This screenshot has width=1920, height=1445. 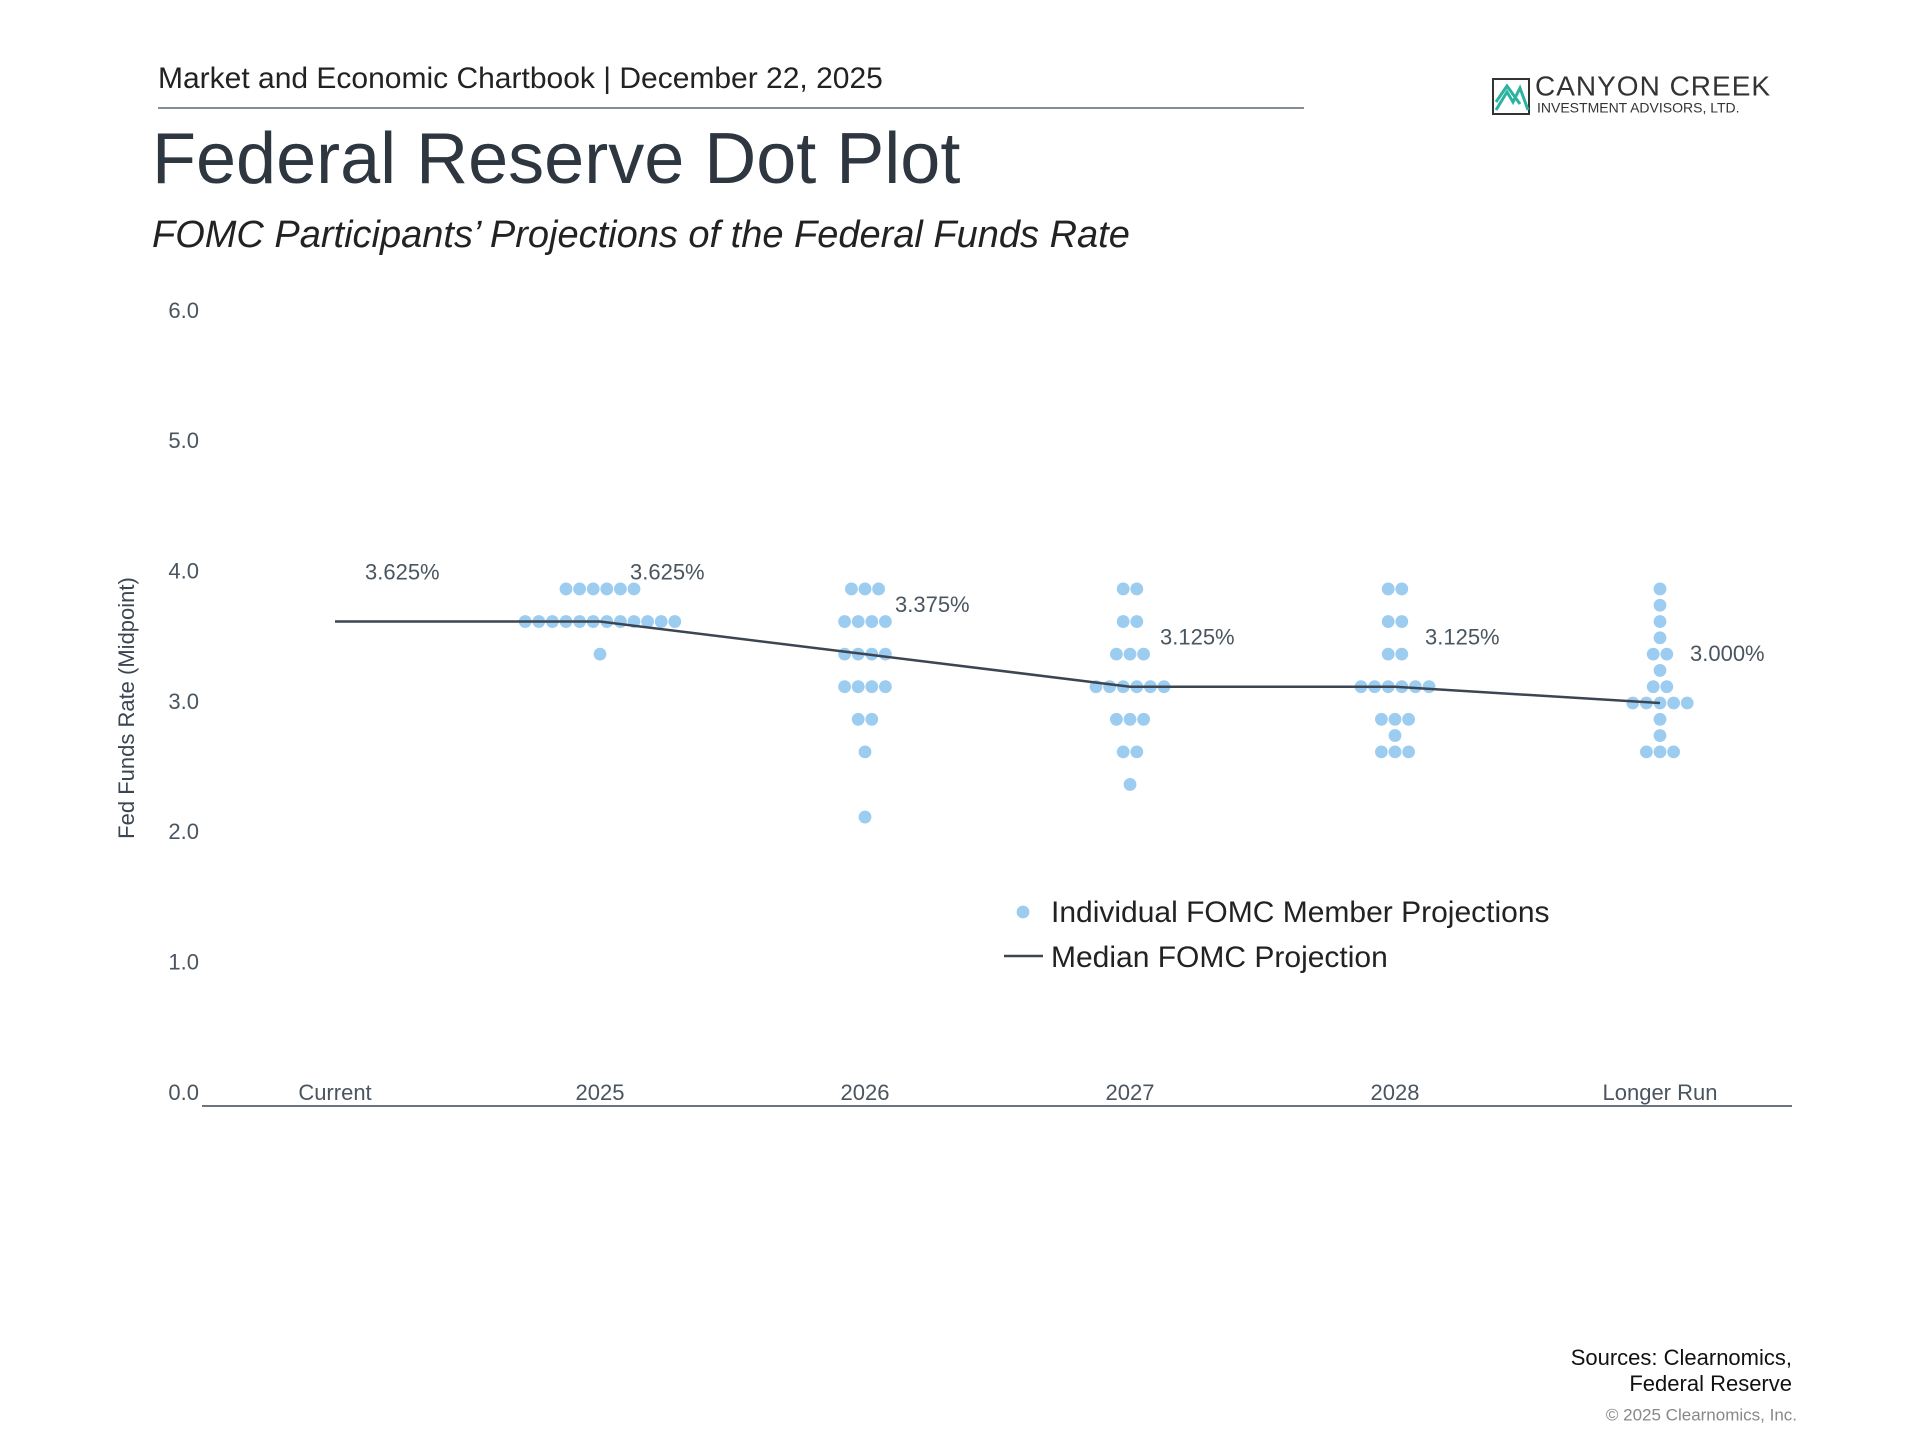 I want to click on median-label: 3.125%, so click(x=1197, y=637).